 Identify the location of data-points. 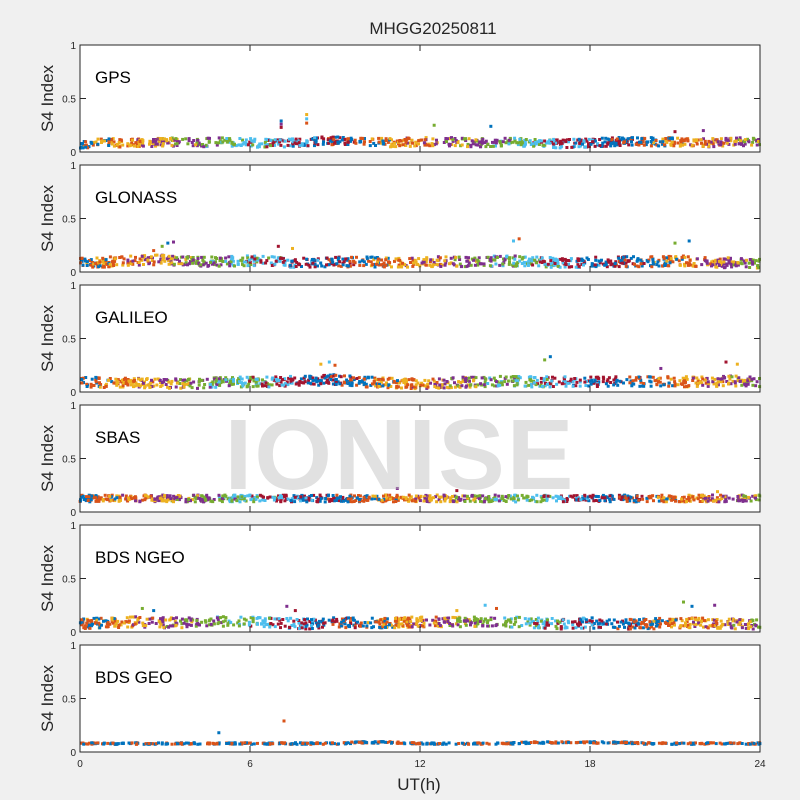
(420, 253).